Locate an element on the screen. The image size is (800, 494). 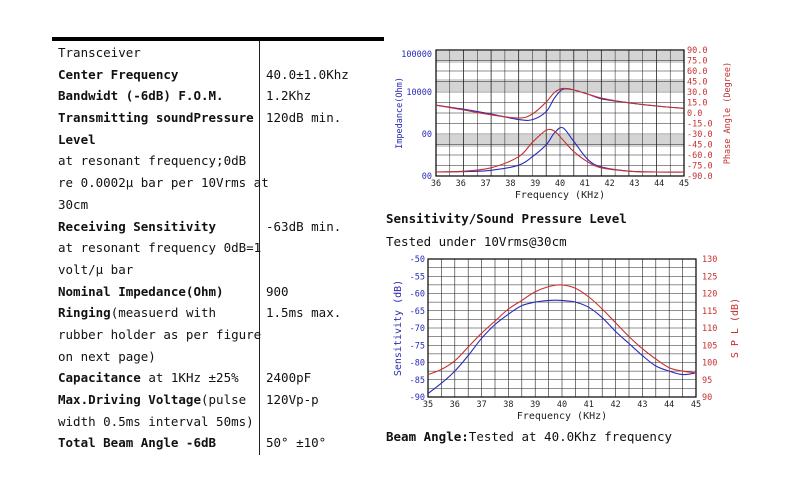
spec-value-line: 120Vp-p is located at coordinates (292, 399).